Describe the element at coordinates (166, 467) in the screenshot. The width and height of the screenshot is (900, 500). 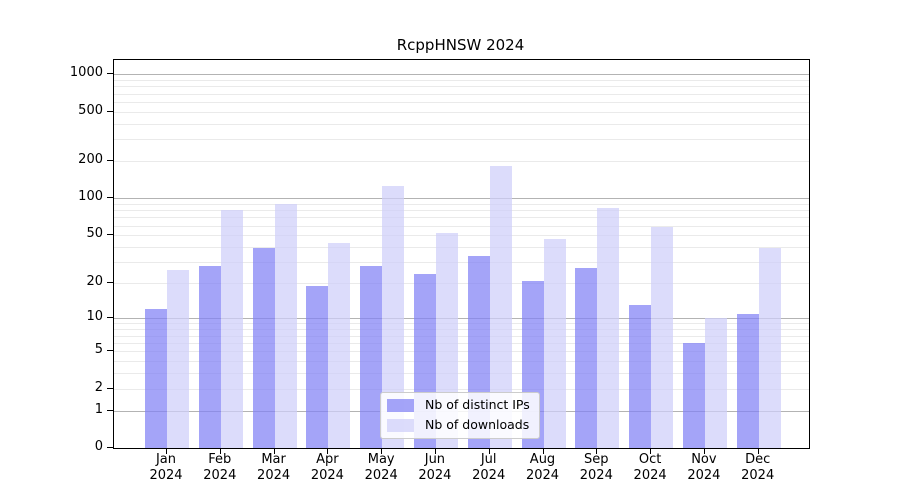
I see `x-tick-label: Jan 2024` at that location.